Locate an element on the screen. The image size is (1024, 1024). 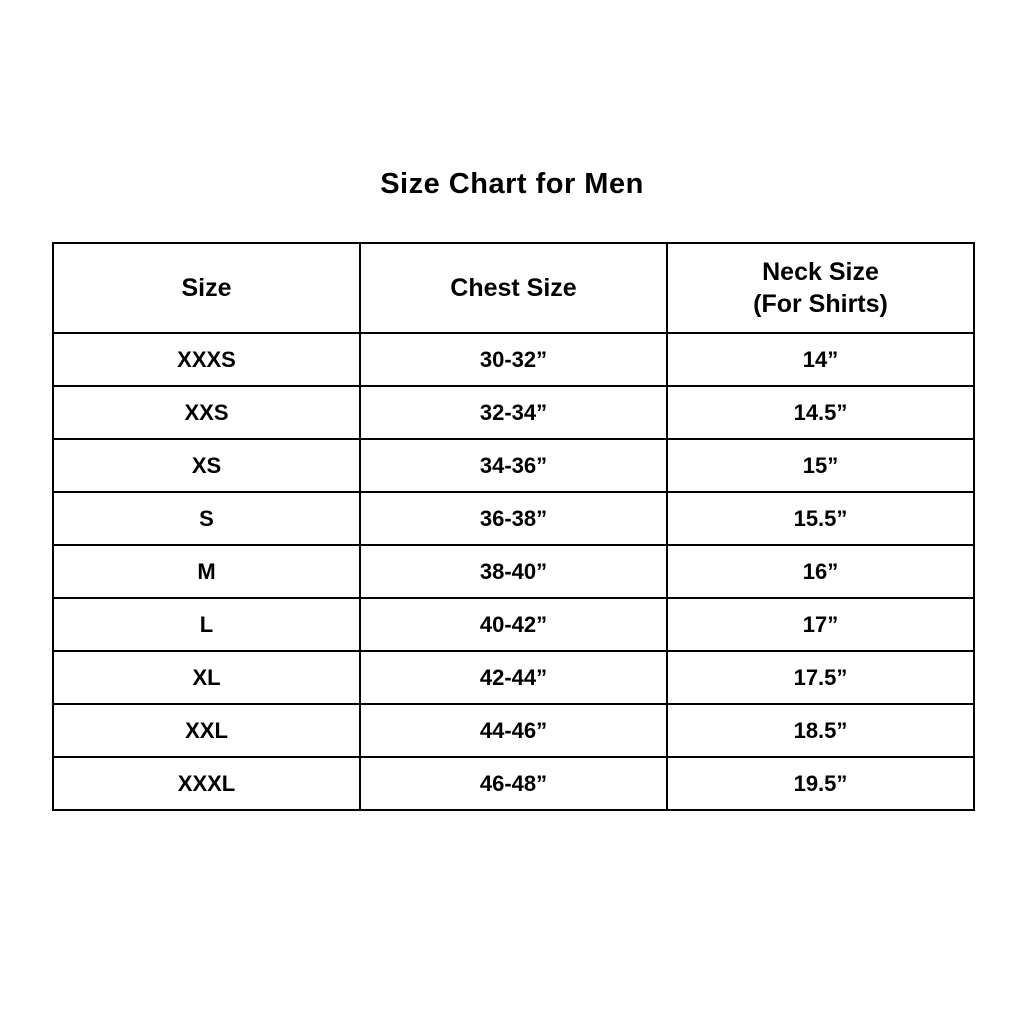
chest-size-cell: 36-38” is located at coordinates (513, 518).